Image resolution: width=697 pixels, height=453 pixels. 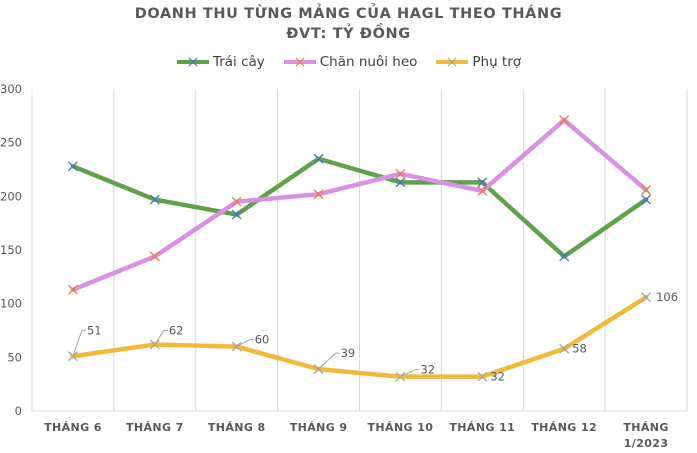 What do you see at coordinates (401, 427) in the screenshot?
I see `x-tick-label: THÁNG 10` at bounding box center [401, 427].